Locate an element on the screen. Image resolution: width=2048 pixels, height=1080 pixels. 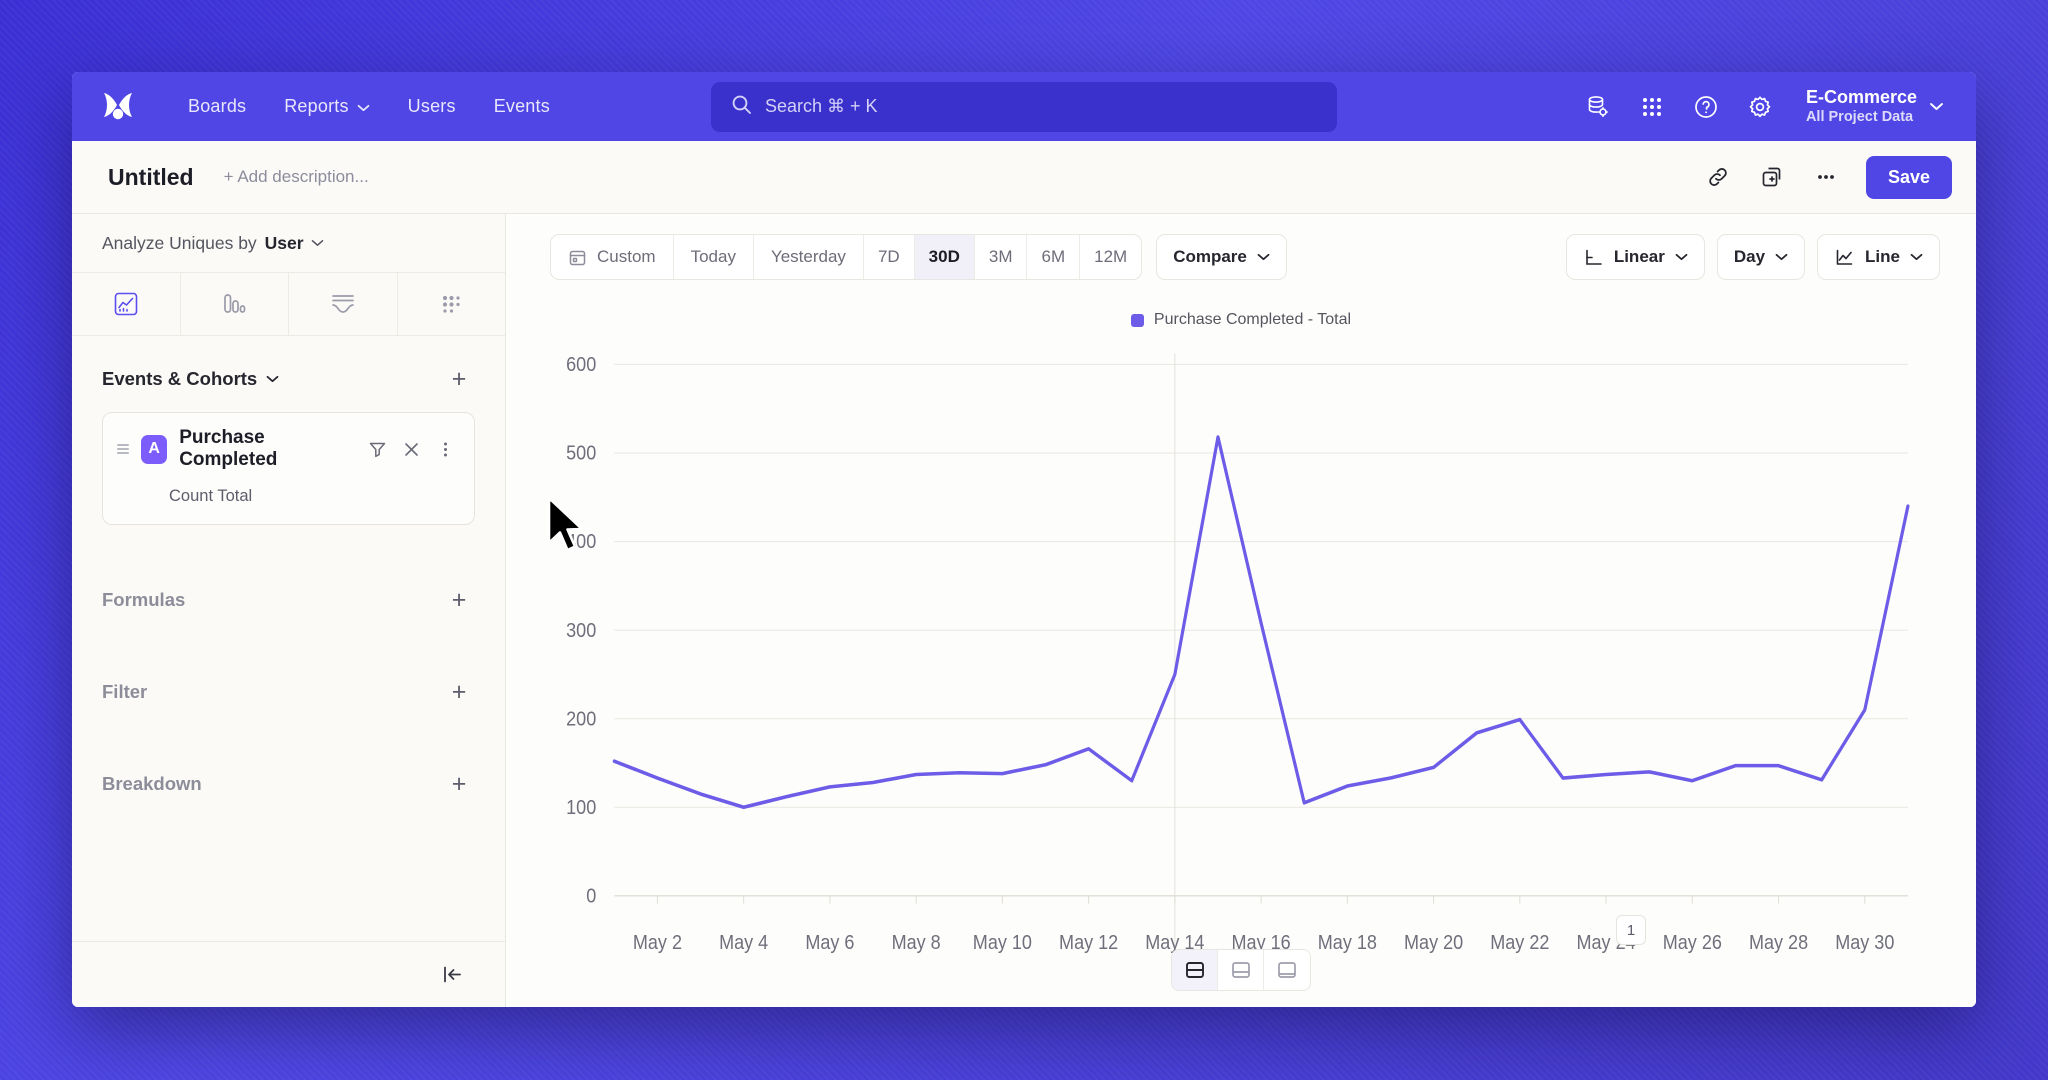
nav-label: Users is located at coordinates (431, 106).